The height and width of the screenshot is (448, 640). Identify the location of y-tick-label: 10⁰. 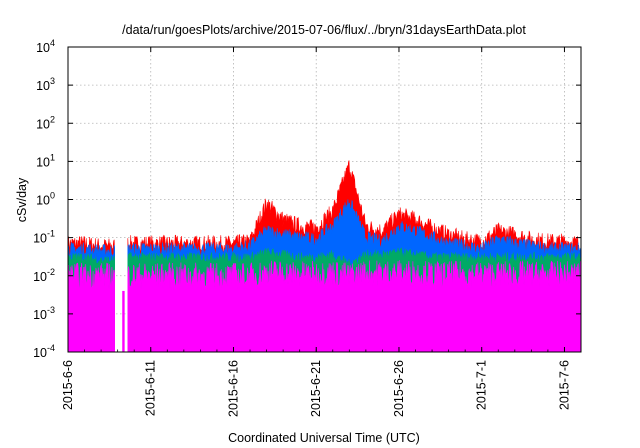
(45, 199).